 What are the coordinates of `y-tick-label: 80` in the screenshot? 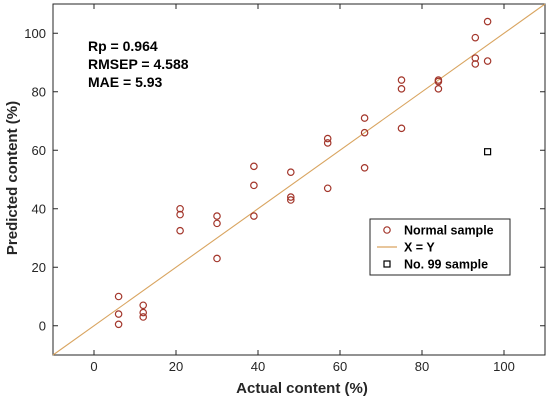 It's located at (39, 91).